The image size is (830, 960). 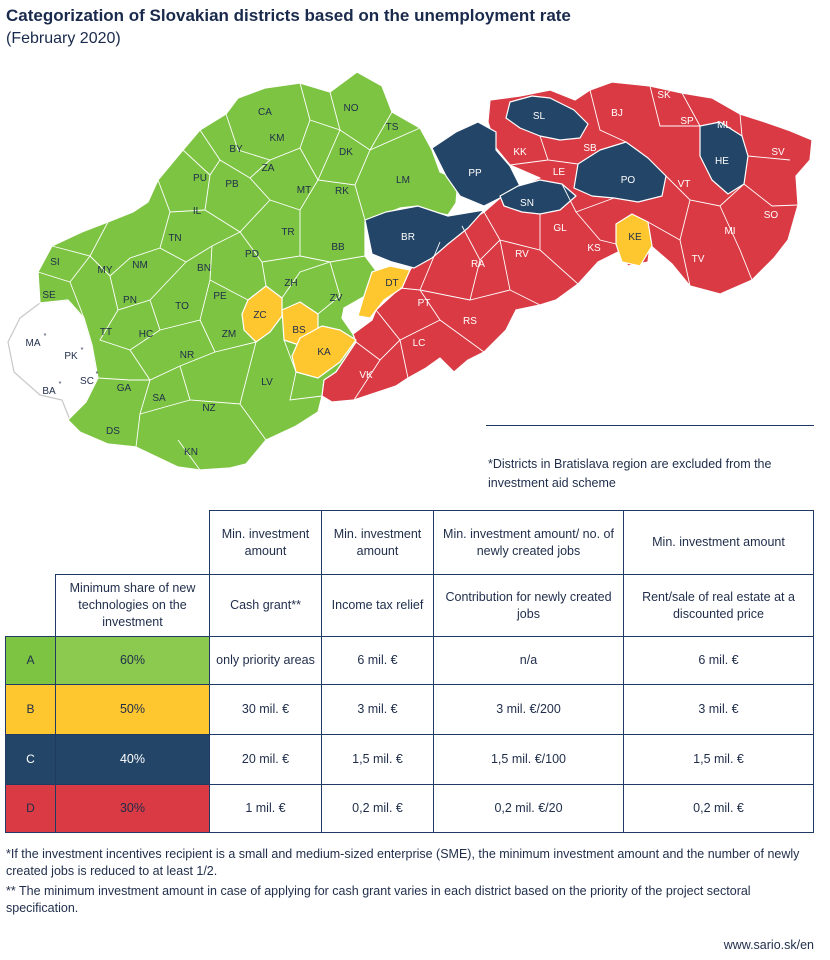 I want to click on svg-text: BJ, so click(x=617, y=113).